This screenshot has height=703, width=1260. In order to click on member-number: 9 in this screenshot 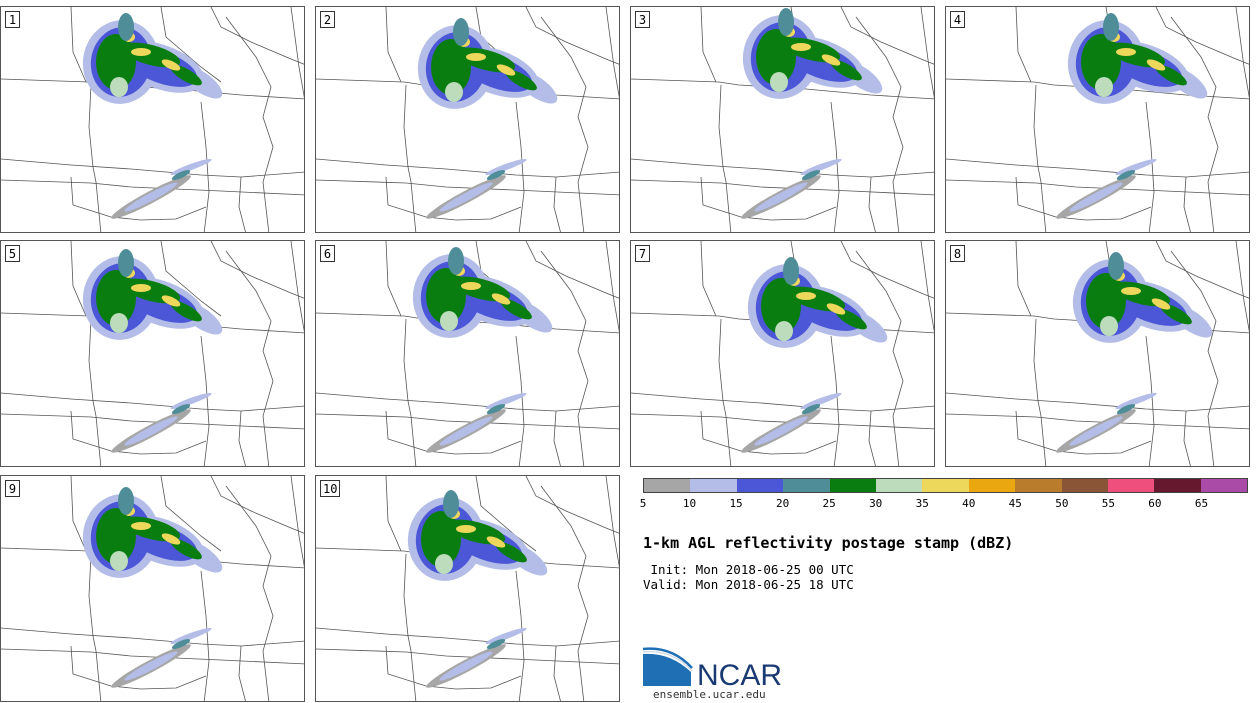, I will do `click(12, 488)`.